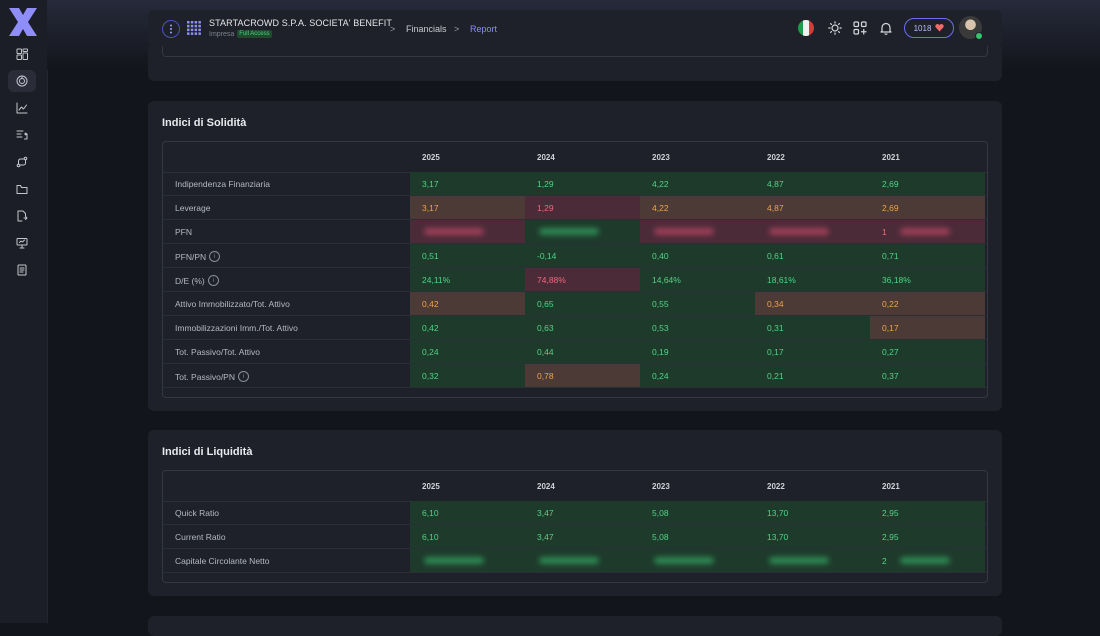 The height and width of the screenshot is (636, 1100). I want to click on table-cell: 0,65, so click(582, 303).